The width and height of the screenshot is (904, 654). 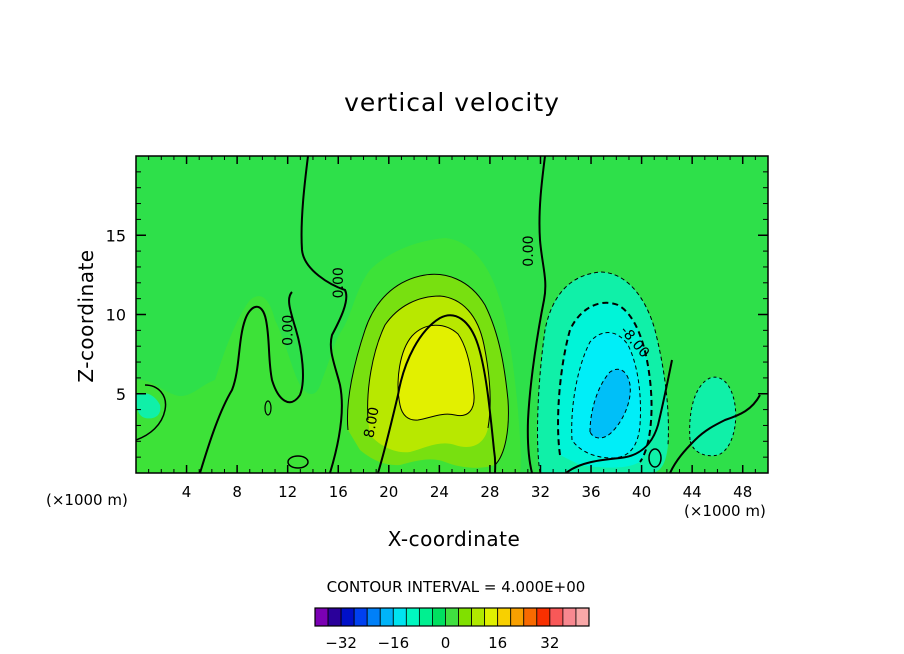 What do you see at coordinates (341, 643) in the screenshot?
I see `colorbar-tick-label-0: −32` at bounding box center [341, 643].